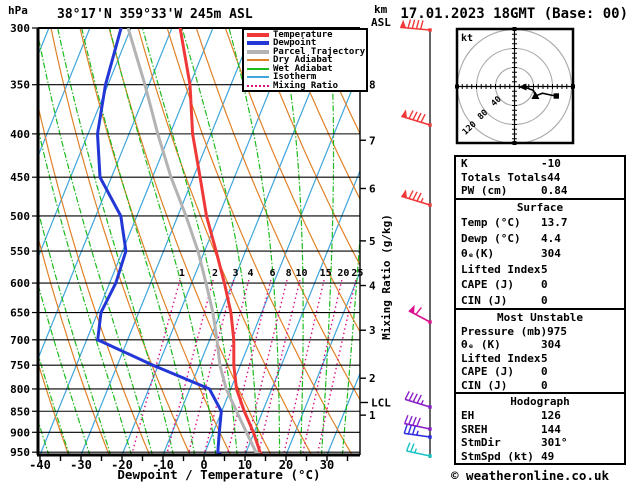 The width and height of the screenshot is (629, 486). I want to click on pressure-tick-label: 850, so click(20, 411).